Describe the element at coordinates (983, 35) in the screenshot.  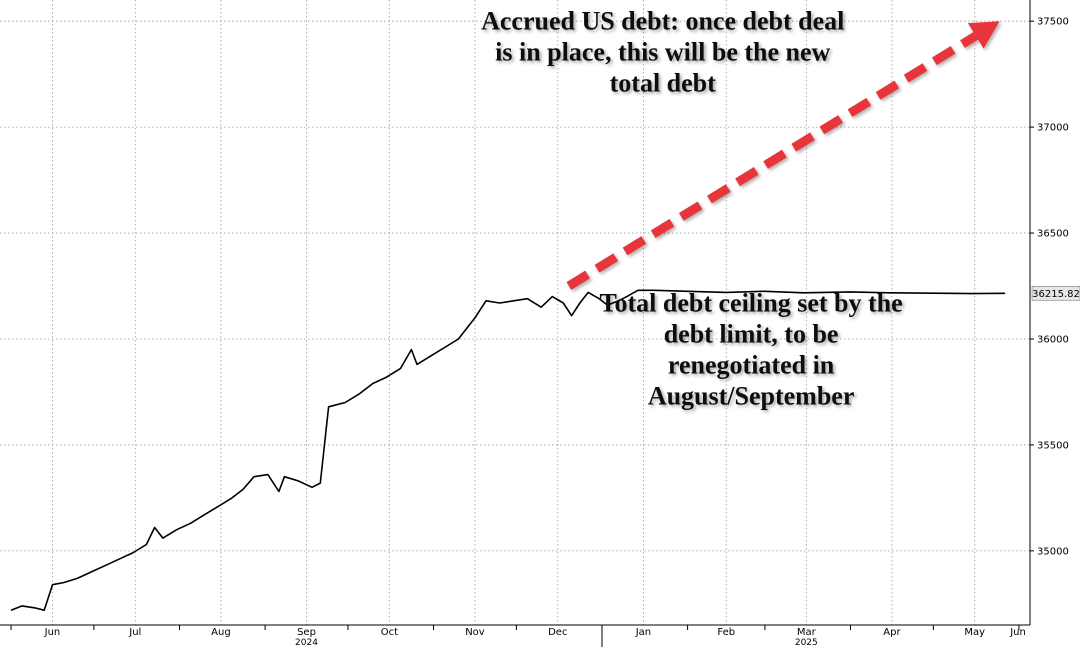
I see `projection-arrow-head` at that location.